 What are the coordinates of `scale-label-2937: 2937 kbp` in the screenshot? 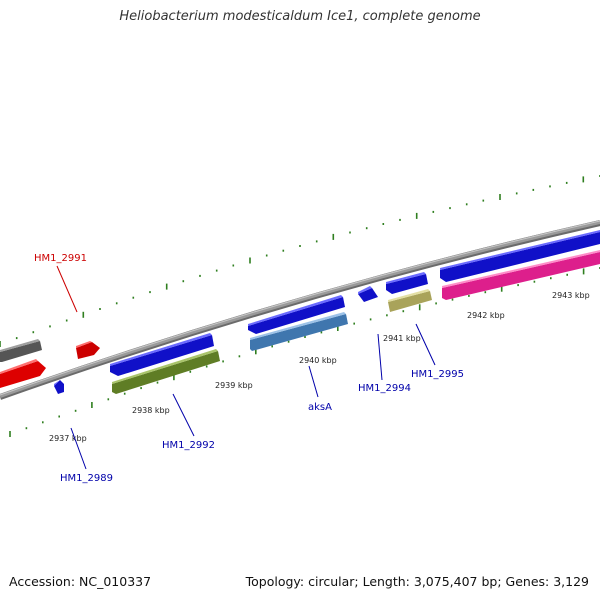 It's located at (68, 438).